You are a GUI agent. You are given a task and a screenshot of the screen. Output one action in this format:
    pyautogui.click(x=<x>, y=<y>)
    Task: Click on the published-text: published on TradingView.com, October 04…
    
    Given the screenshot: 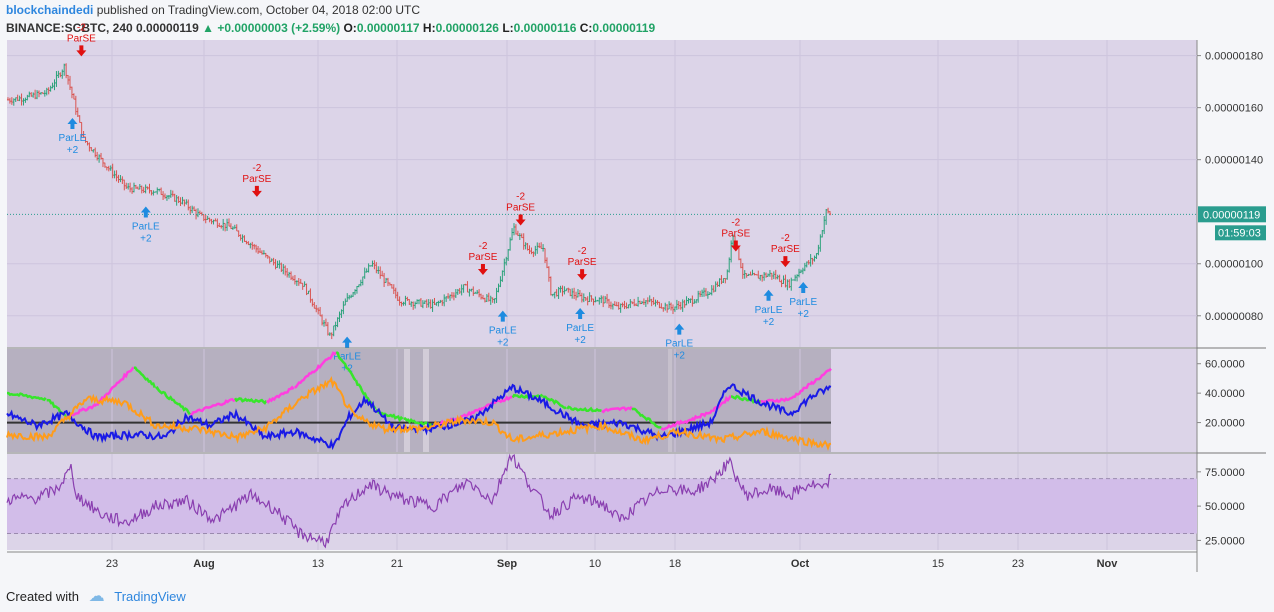 What is the action you would take?
    pyautogui.click(x=258, y=10)
    